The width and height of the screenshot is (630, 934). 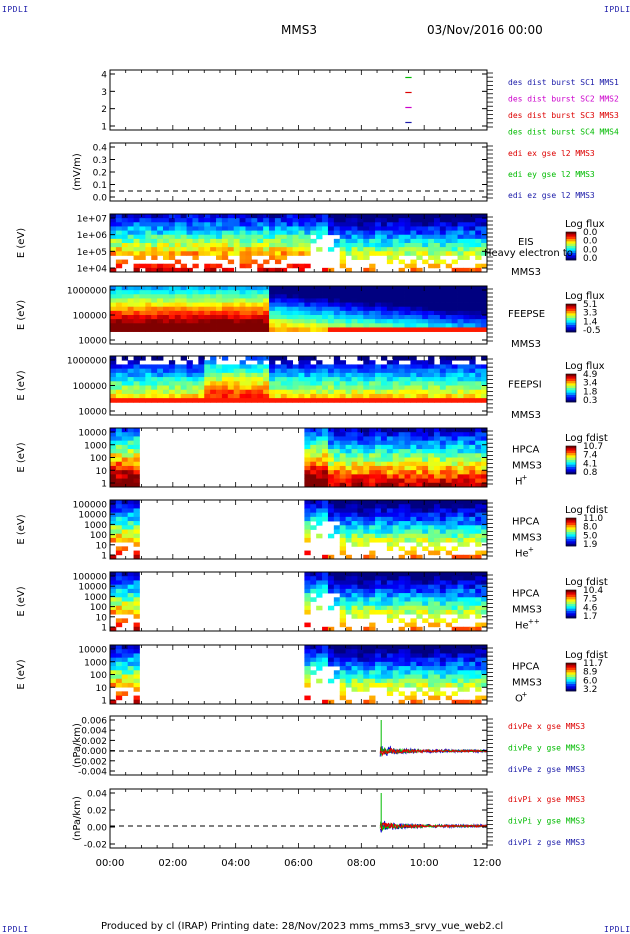 I want to click on y-tick-label: -0.004, so click(x=92, y=773).